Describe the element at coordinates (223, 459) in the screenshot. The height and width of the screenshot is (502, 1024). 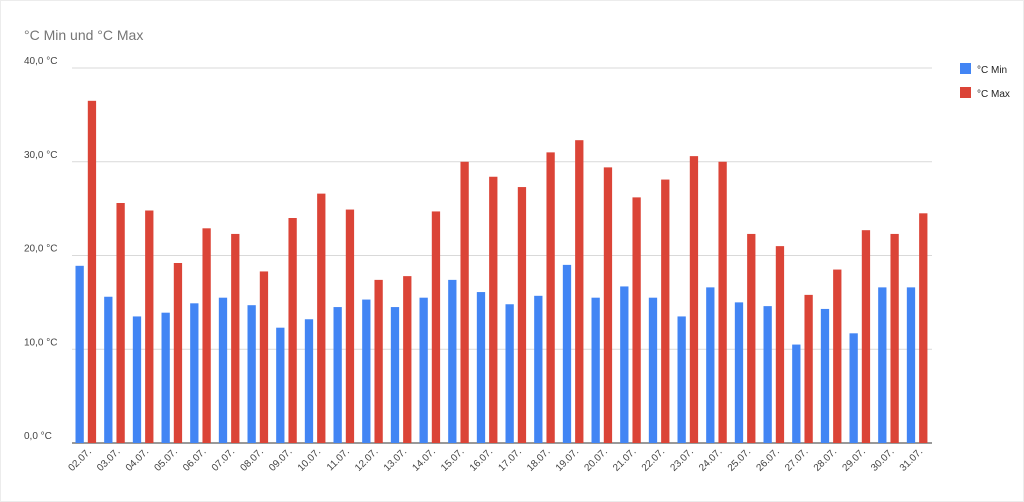
I see `x-tick-label: 07.07.` at that location.